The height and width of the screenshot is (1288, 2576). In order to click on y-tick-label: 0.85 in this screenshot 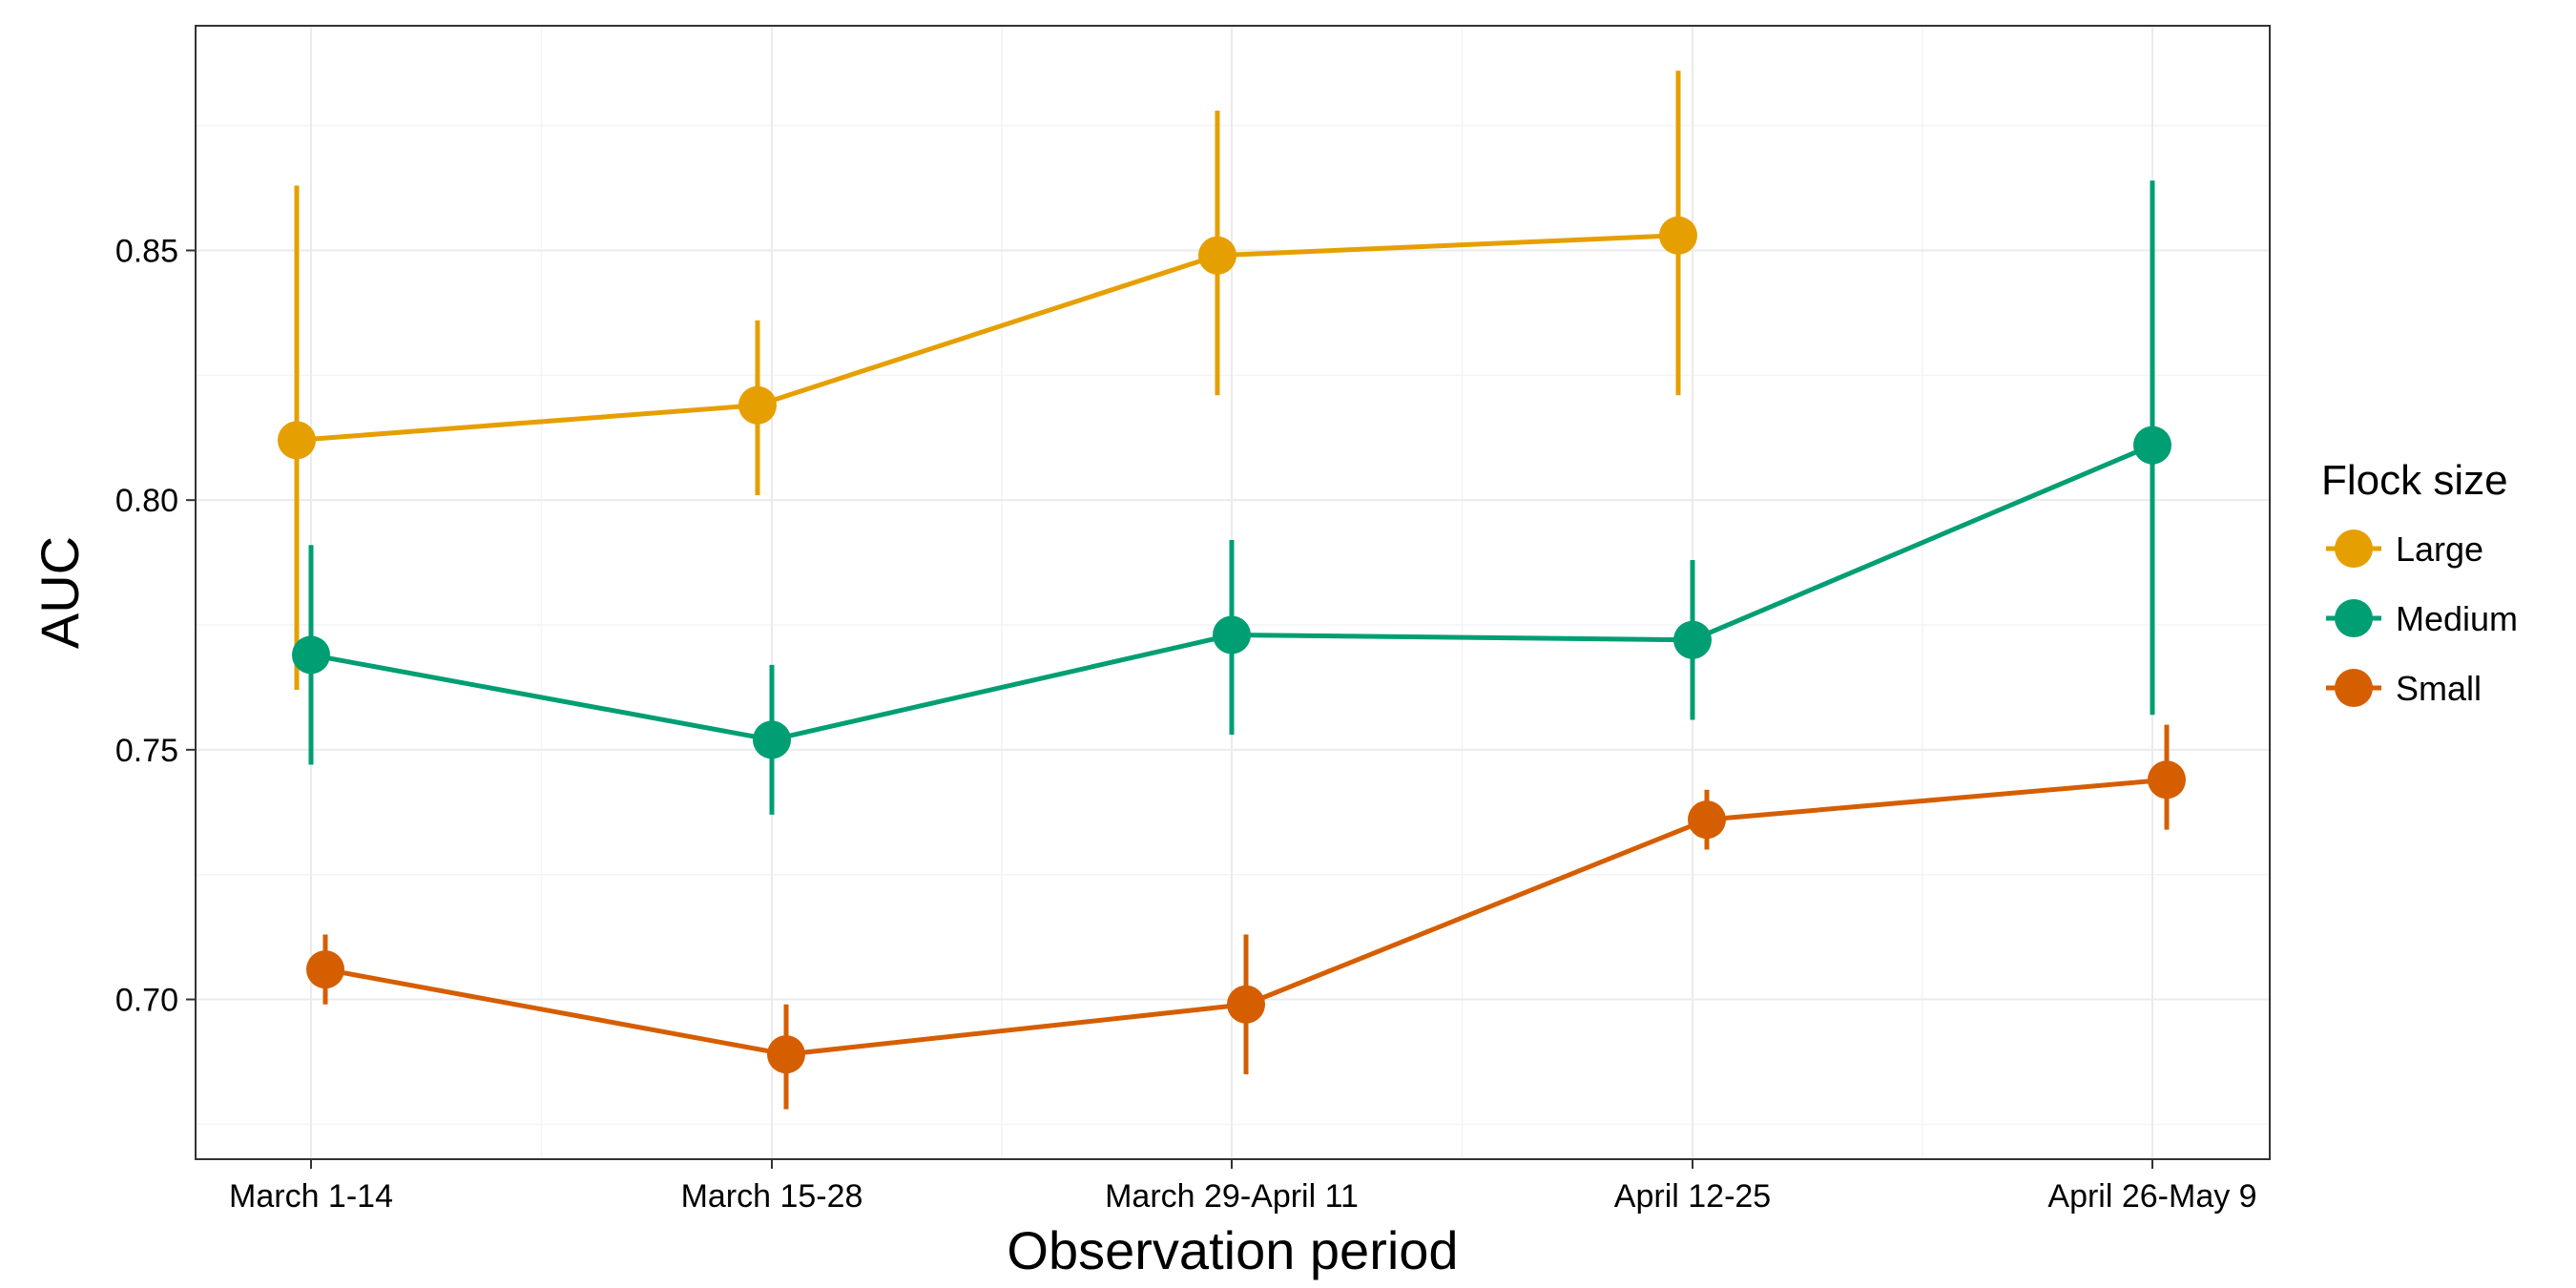, I will do `click(146, 252)`.